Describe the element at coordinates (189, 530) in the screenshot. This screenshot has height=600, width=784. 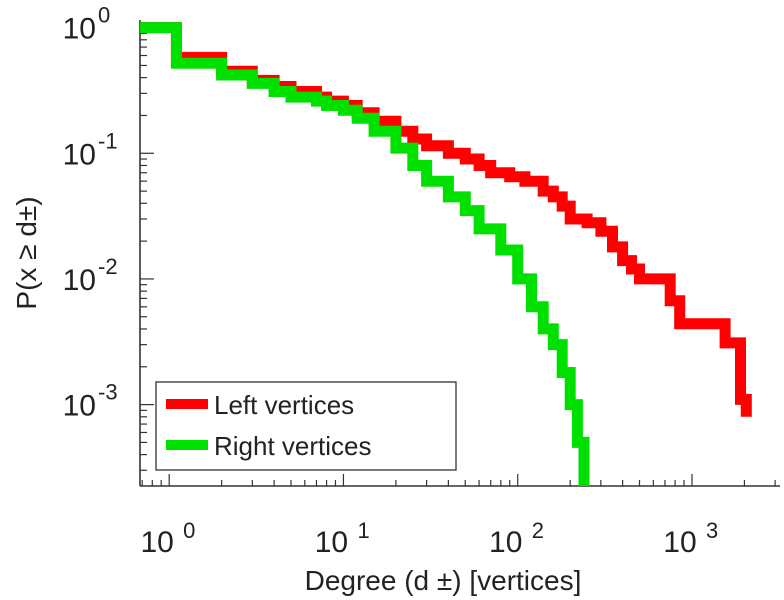
I see `x-tick-exp-0: 0` at that location.